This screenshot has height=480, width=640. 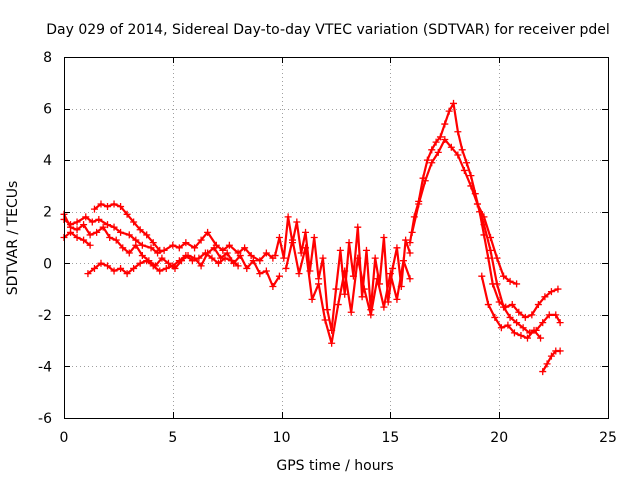 I want to click on y-tick-label: -6, so click(x=45, y=419).